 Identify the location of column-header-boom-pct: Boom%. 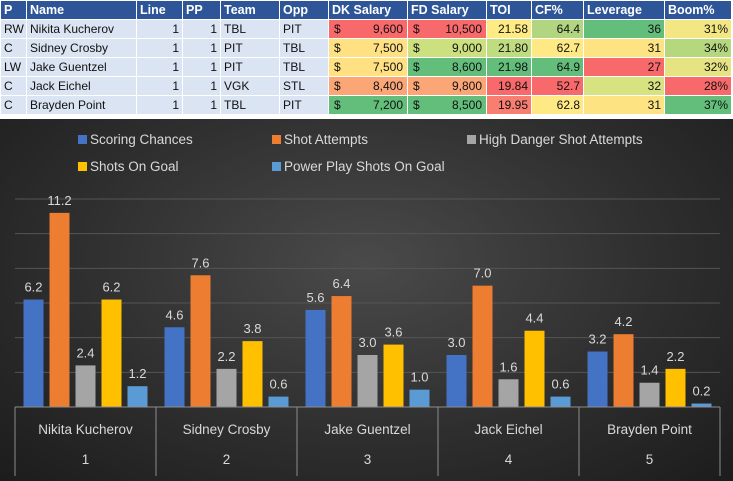
(698, 10).